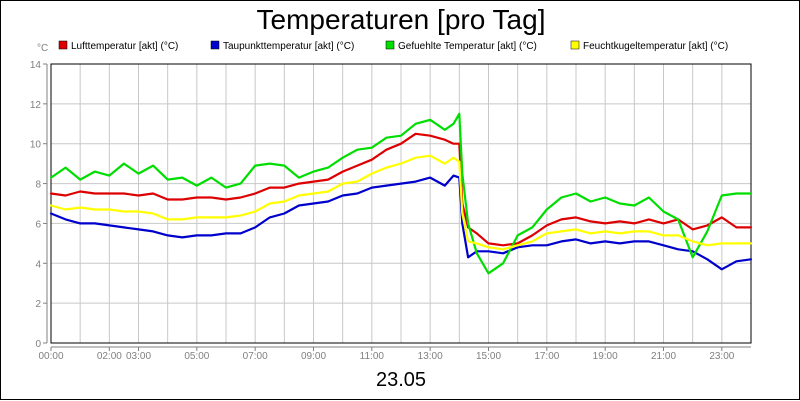 The width and height of the screenshot is (800, 401). What do you see at coordinates (124, 46) in the screenshot?
I see `legend-label-1: Lufttemperatur [akt] (°C)` at bounding box center [124, 46].